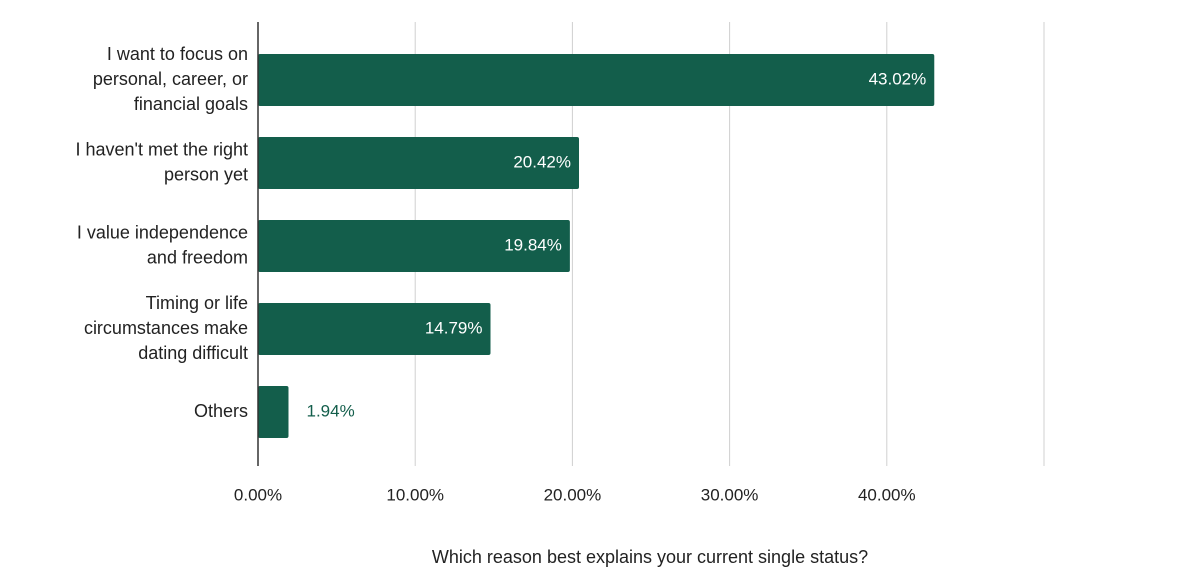  What do you see at coordinates (193, 353) in the screenshot?
I see `category-label-line: dating difficult` at bounding box center [193, 353].